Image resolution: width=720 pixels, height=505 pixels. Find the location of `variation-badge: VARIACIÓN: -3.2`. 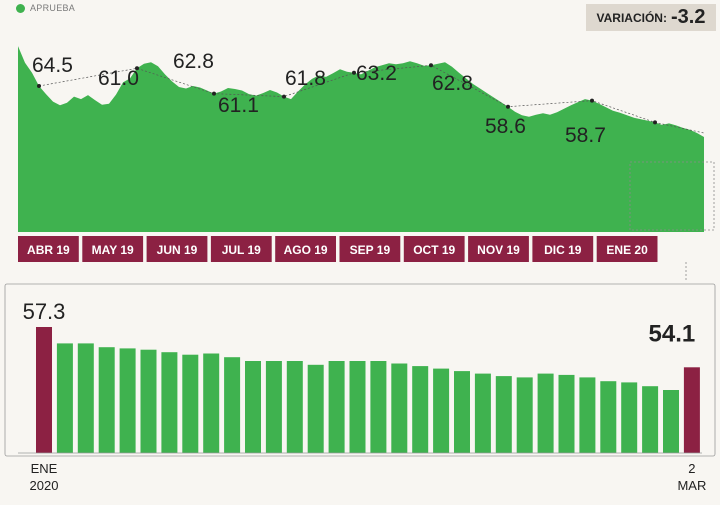

variation-badge: VARIACIÓN: -3.2 is located at coordinates (651, 17).